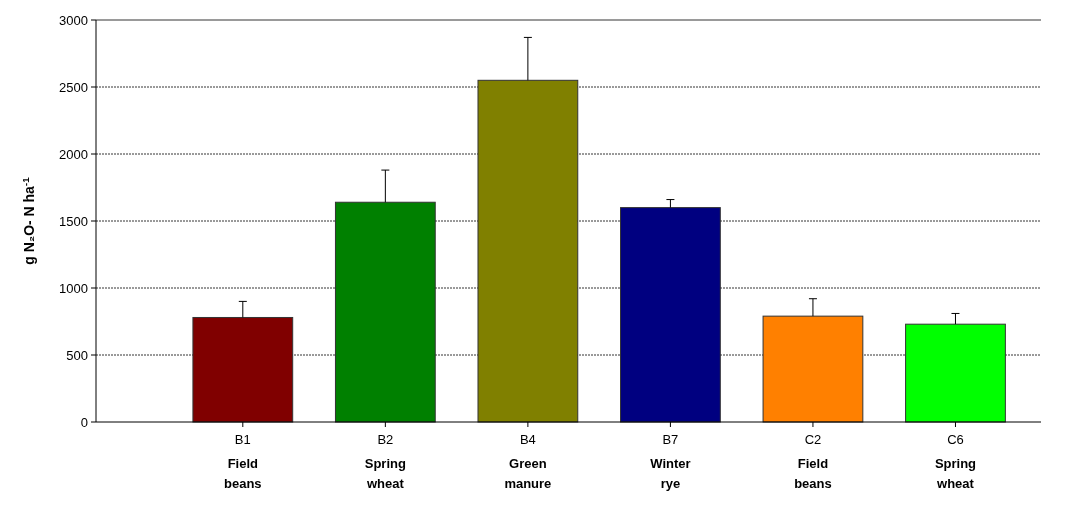 This screenshot has height=508, width=1083. Describe the element at coordinates (73, 221) in the screenshot. I see `y-tick-label: 1500` at that location.